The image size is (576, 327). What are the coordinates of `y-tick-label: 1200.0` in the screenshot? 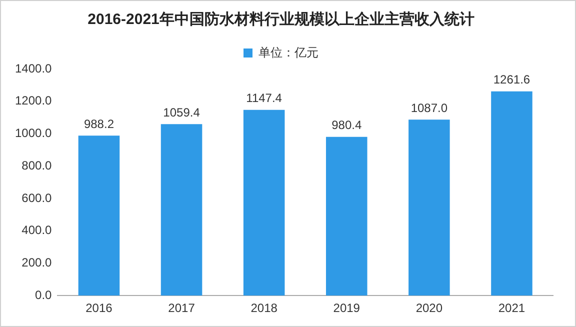 It's located at (33, 101).